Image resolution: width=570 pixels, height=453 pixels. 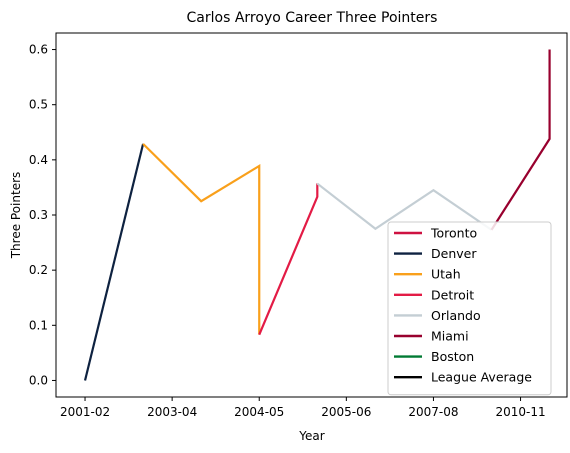 What do you see at coordinates (114, 262) in the screenshot?
I see `series-line-denver` at bounding box center [114, 262].